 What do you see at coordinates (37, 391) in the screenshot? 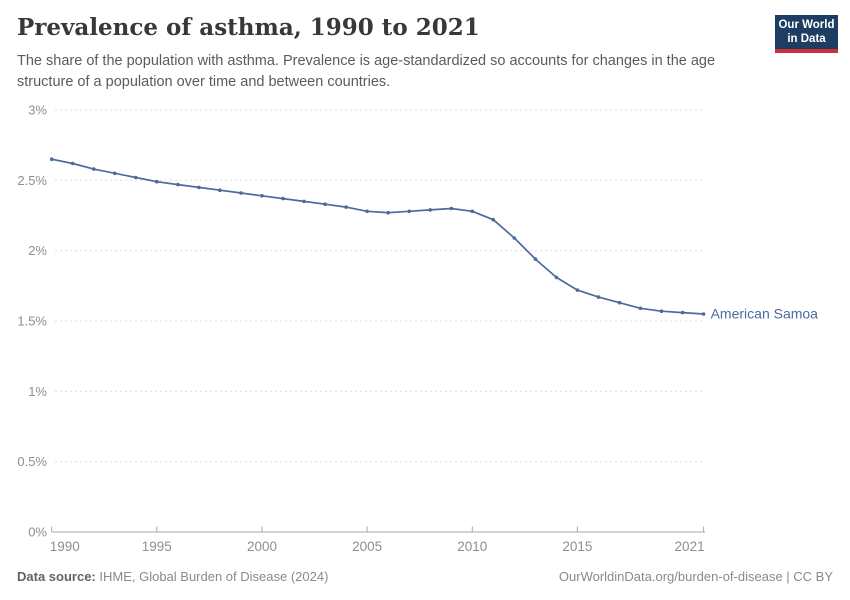
I see `y-tick-label: 1%` at bounding box center [37, 391].